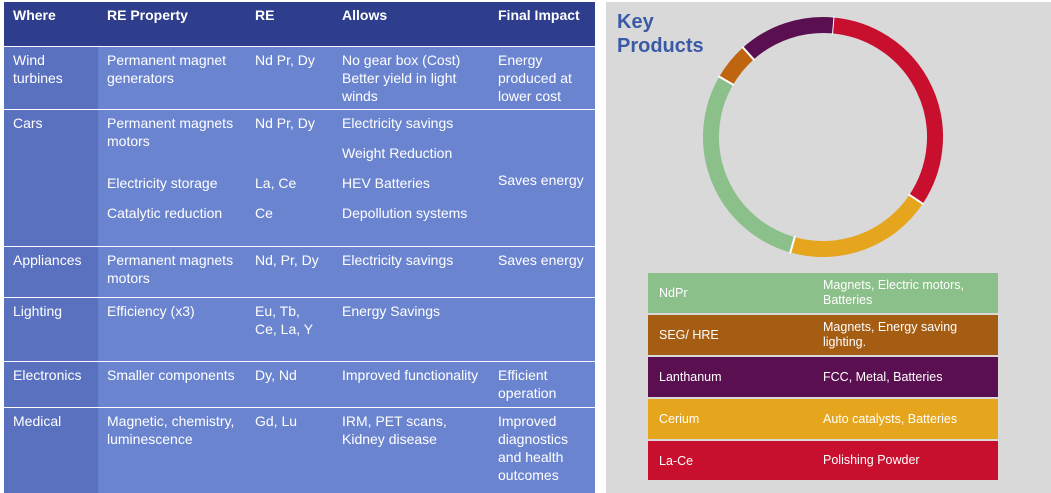 Image resolution: width=1051 pixels, height=493 pixels. I want to click on cell-line: HEV Batteries, so click(386, 182).